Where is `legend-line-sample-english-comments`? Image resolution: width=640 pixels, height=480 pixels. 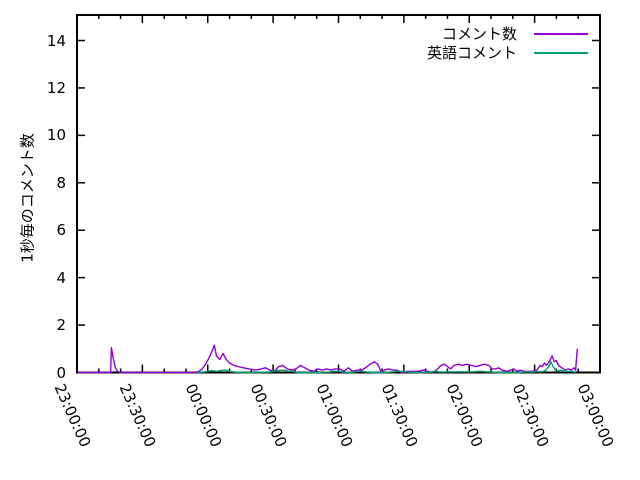 legend-line-sample-english-comments is located at coordinates (561, 52).